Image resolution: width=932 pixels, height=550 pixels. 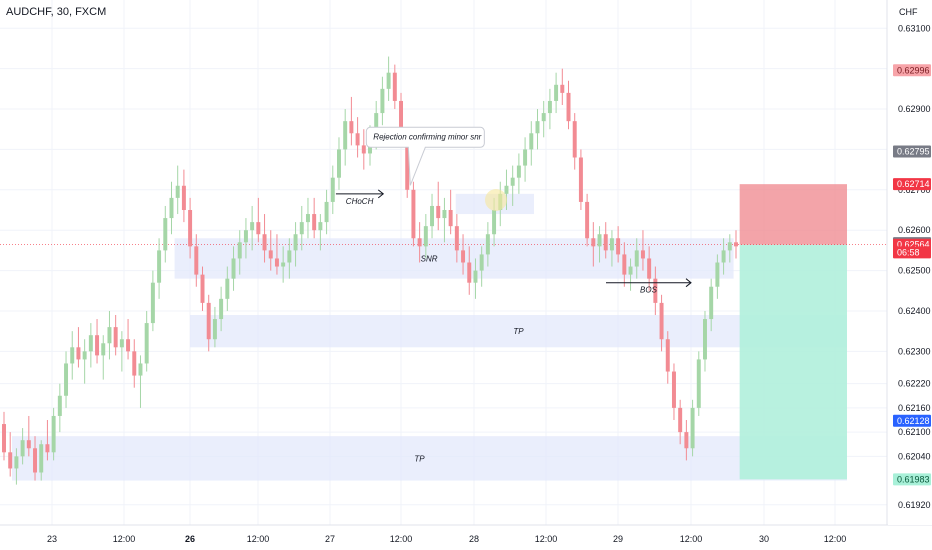 What do you see at coordinates (793, 362) in the screenshot?
I see `take-profit-zone` at bounding box center [793, 362].